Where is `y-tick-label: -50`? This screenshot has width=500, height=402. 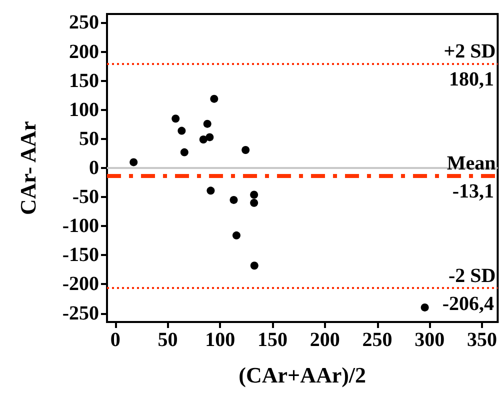
y-tick-label: -50 is located at coordinates (85, 197).